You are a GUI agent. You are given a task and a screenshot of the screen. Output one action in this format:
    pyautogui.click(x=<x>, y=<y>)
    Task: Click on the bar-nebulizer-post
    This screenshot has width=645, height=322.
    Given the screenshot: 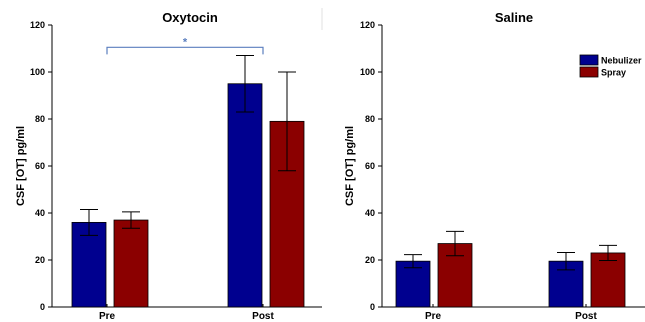 What is the action you would take?
    pyautogui.click(x=245, y=195)
    